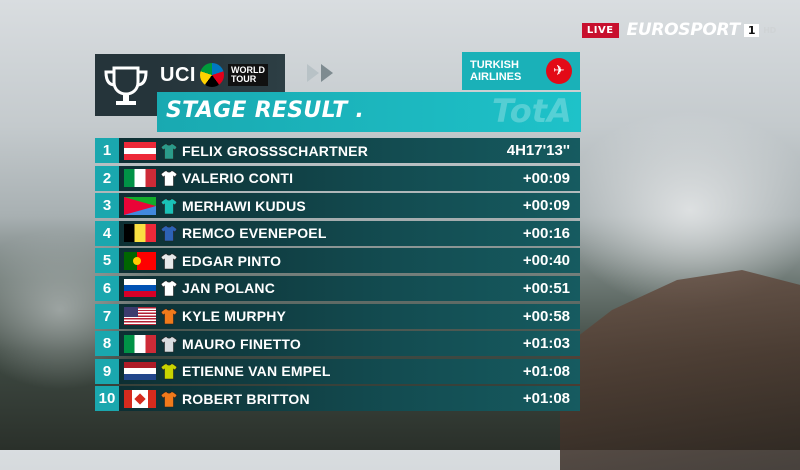 This screenshot has width=800, height=470. I want to click on table-row: 8 MAURO FINETTO +01:03, so click(337, 344).